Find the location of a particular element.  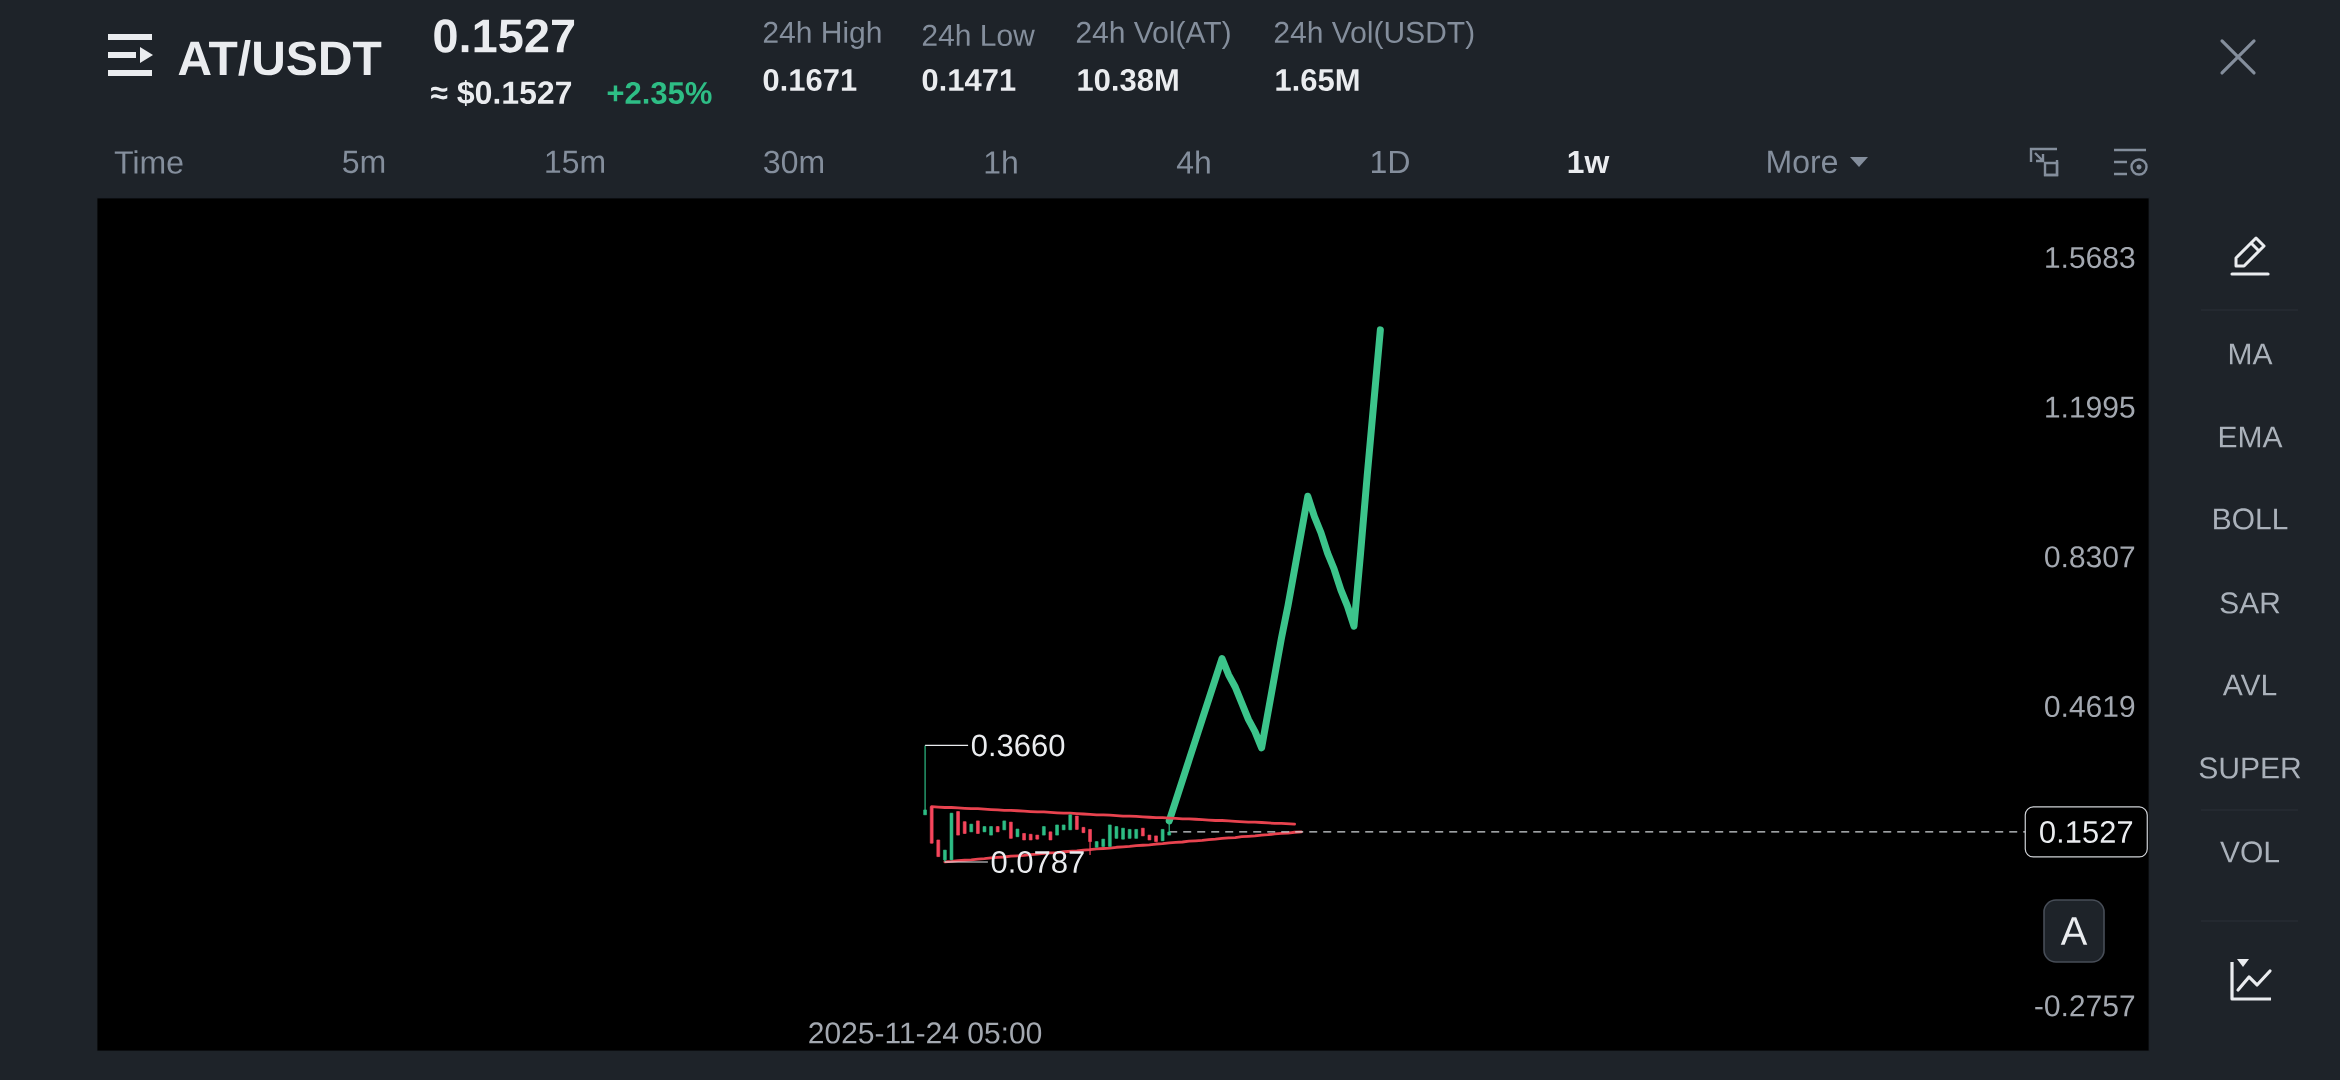

text: ≈ $0.1527 is located at coordinates (501, 93).